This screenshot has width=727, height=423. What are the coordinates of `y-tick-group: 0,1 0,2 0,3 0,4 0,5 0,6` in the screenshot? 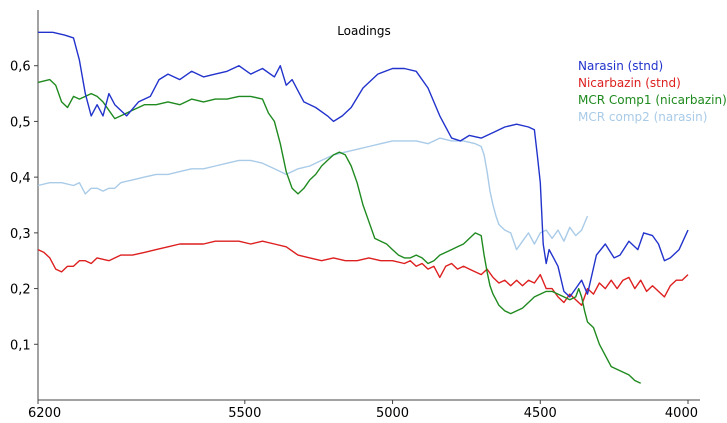 It's located at (24, 206).